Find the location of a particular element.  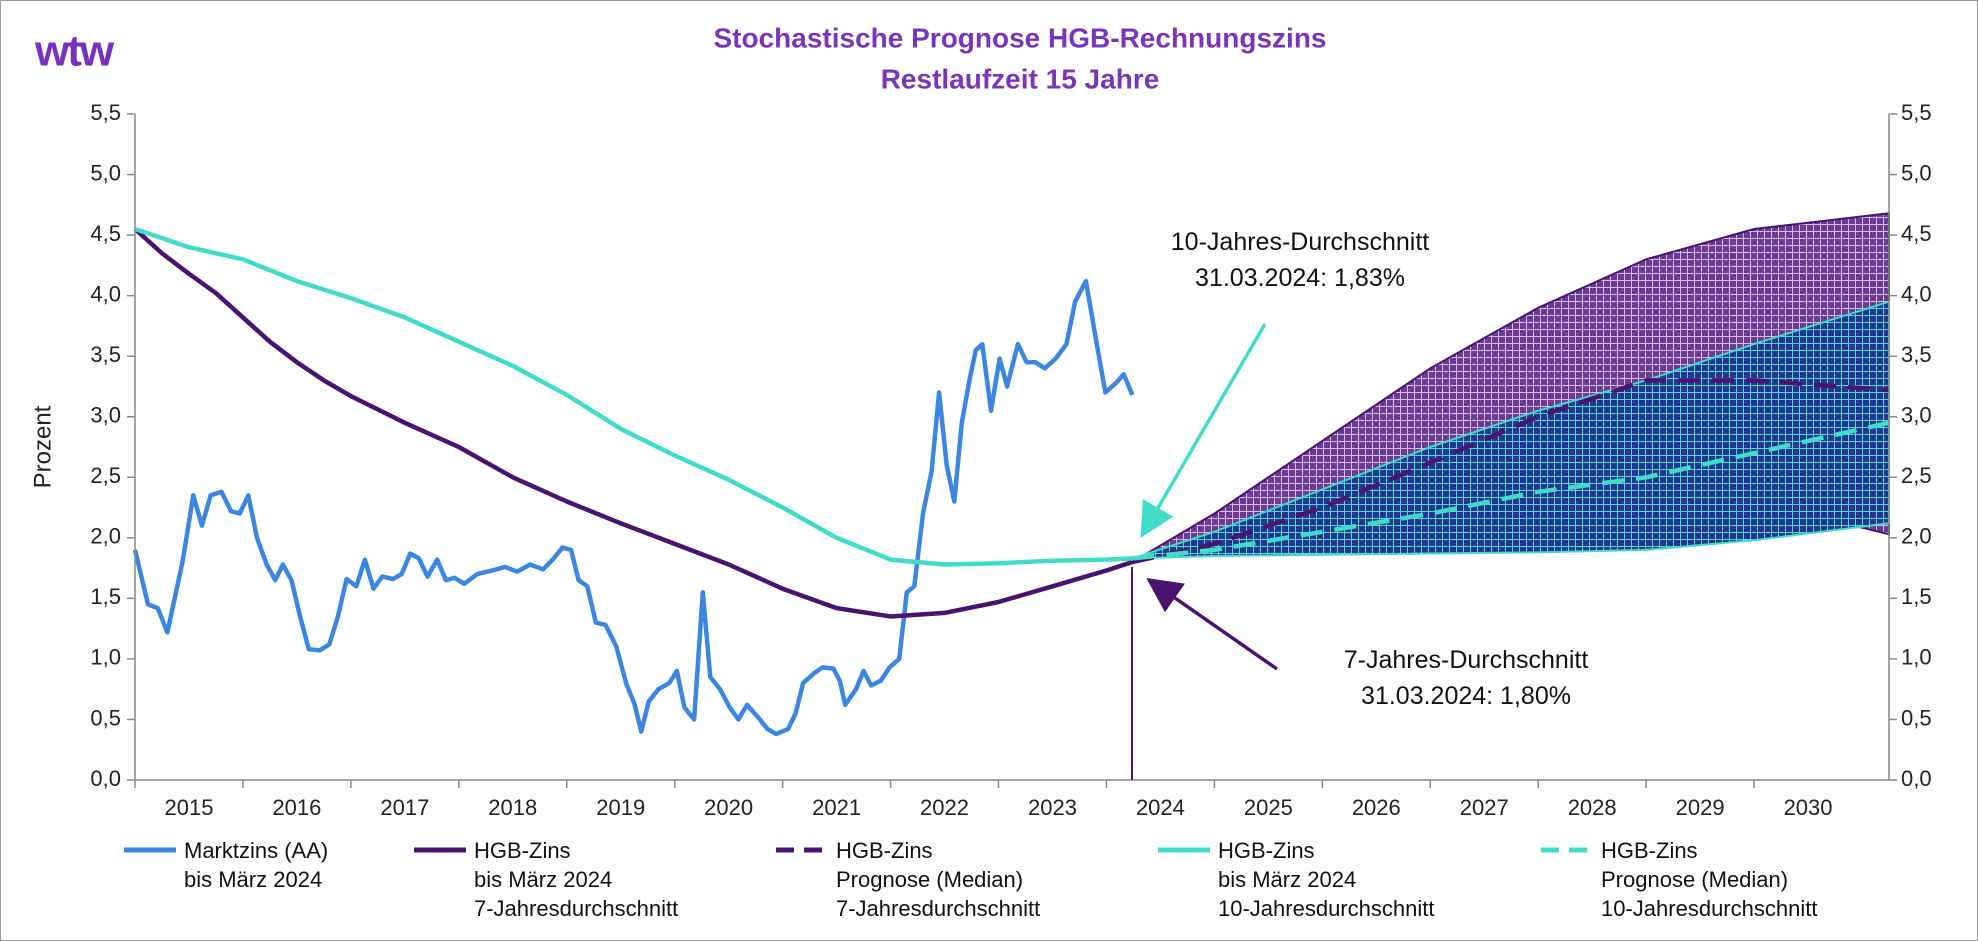

y2-tick-label: 1,5 is located at coordinates (1916, 596).